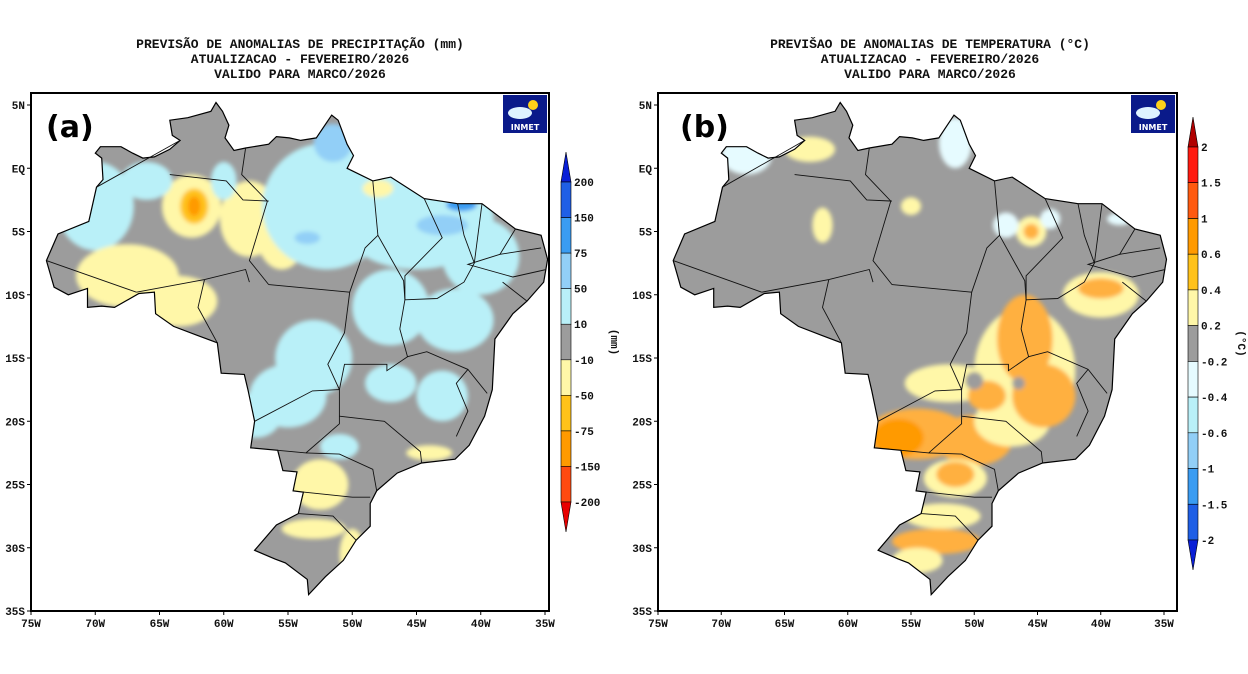 Image resolution: width=1248 pixels, height=674 pixels. Describe the element at coordinates (587, 468) in the screenshot. I see `colorbar-tick-label: -150` at that location.